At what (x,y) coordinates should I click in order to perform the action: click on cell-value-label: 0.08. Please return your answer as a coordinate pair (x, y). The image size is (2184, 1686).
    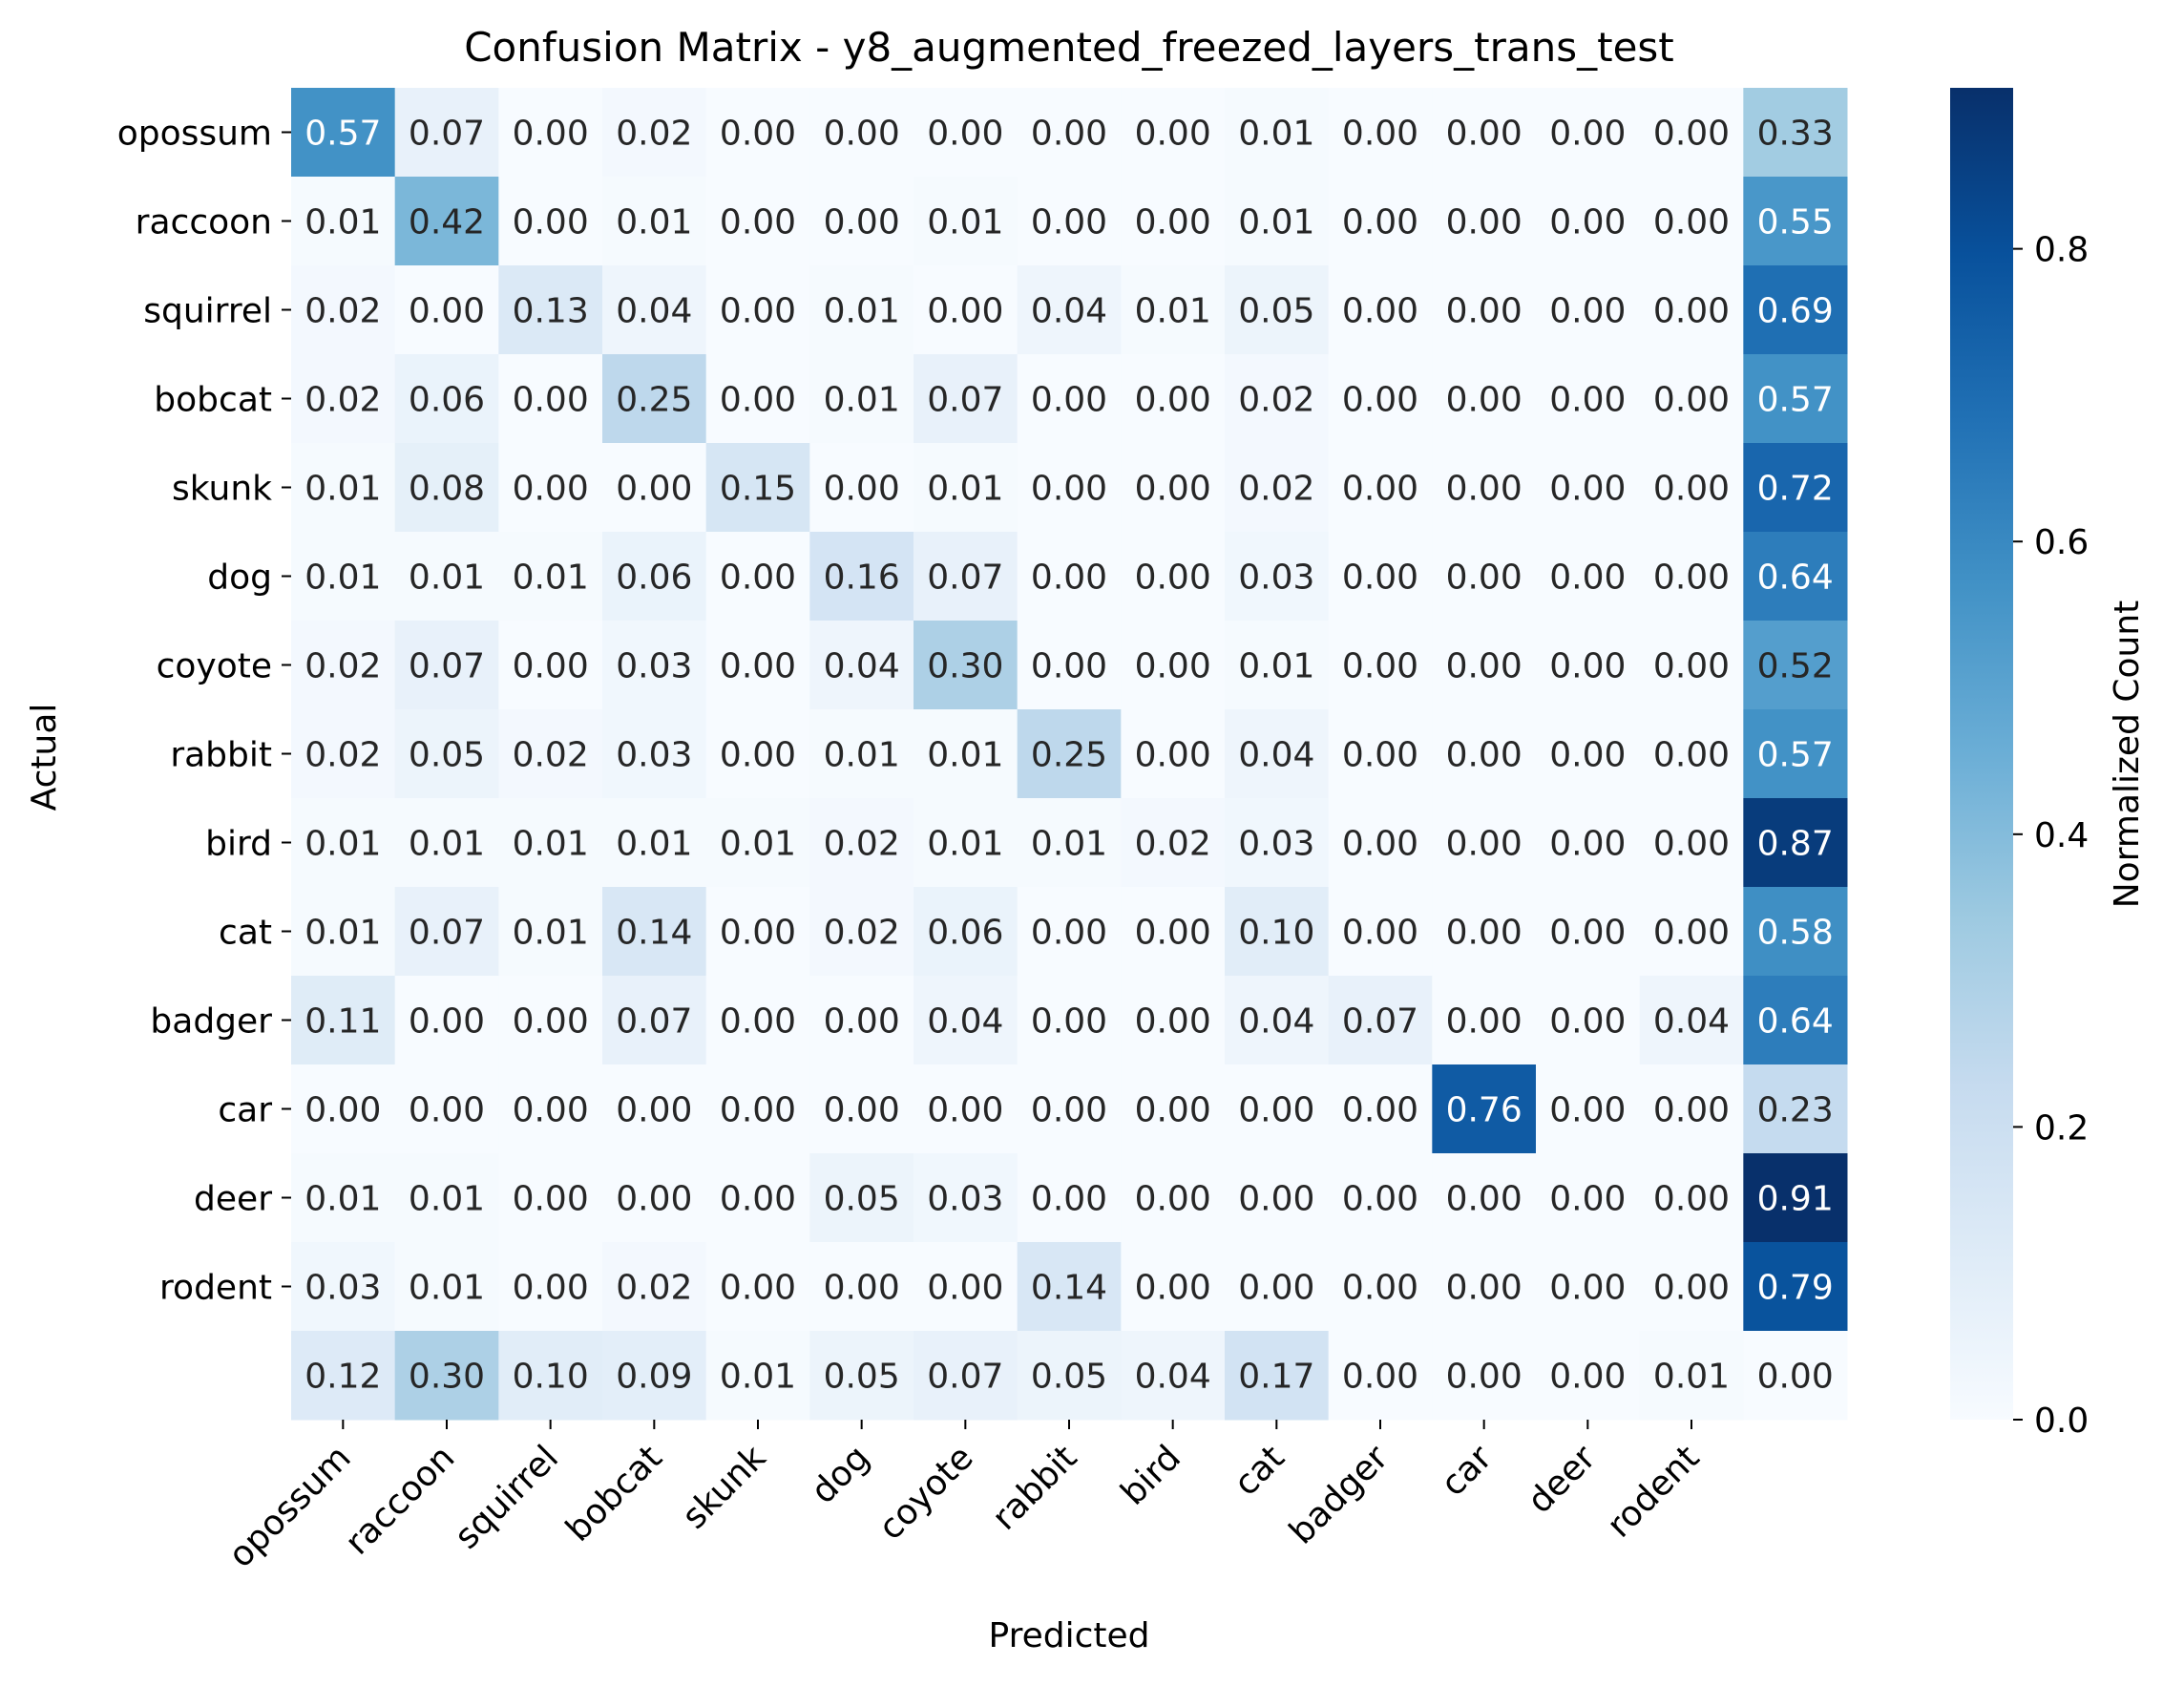
    Looking at the image, I should click on (447, 489).